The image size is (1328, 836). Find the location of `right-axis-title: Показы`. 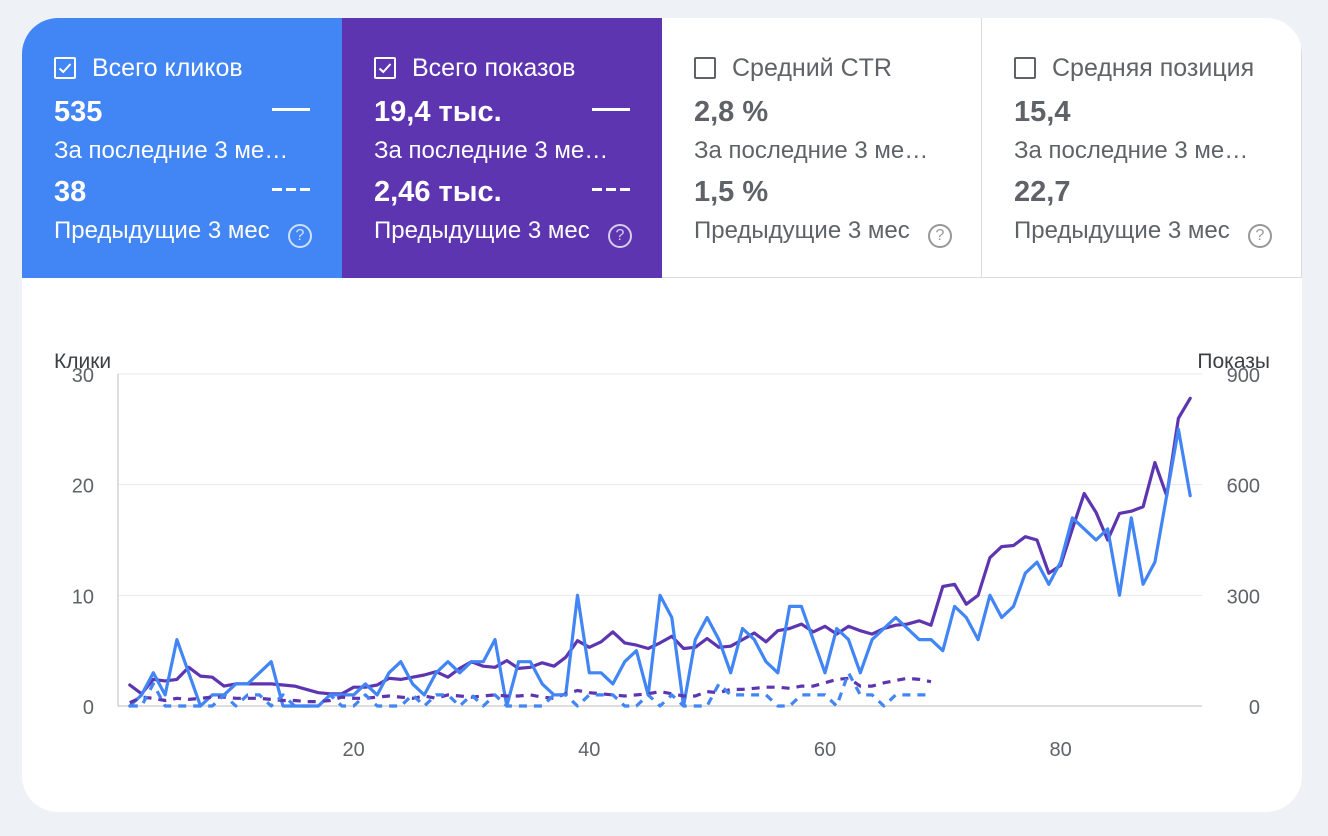

right-axis-title: Показы is located at coordinates (1233, 361).